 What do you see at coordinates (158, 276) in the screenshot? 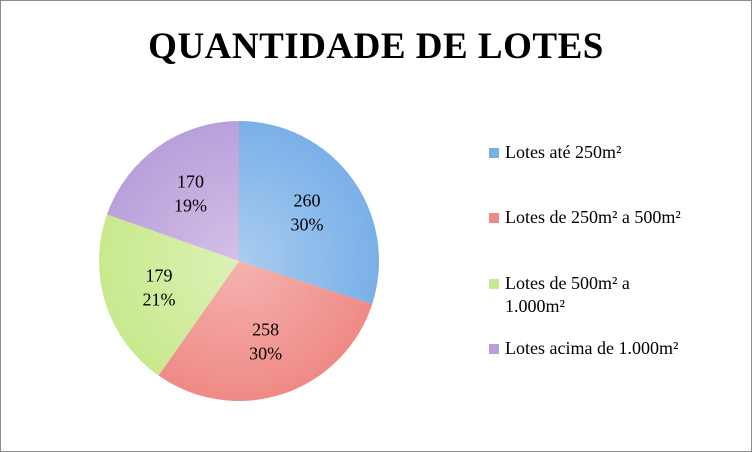
I see `slice-value-label: 179` at bounding box center [158, 276].